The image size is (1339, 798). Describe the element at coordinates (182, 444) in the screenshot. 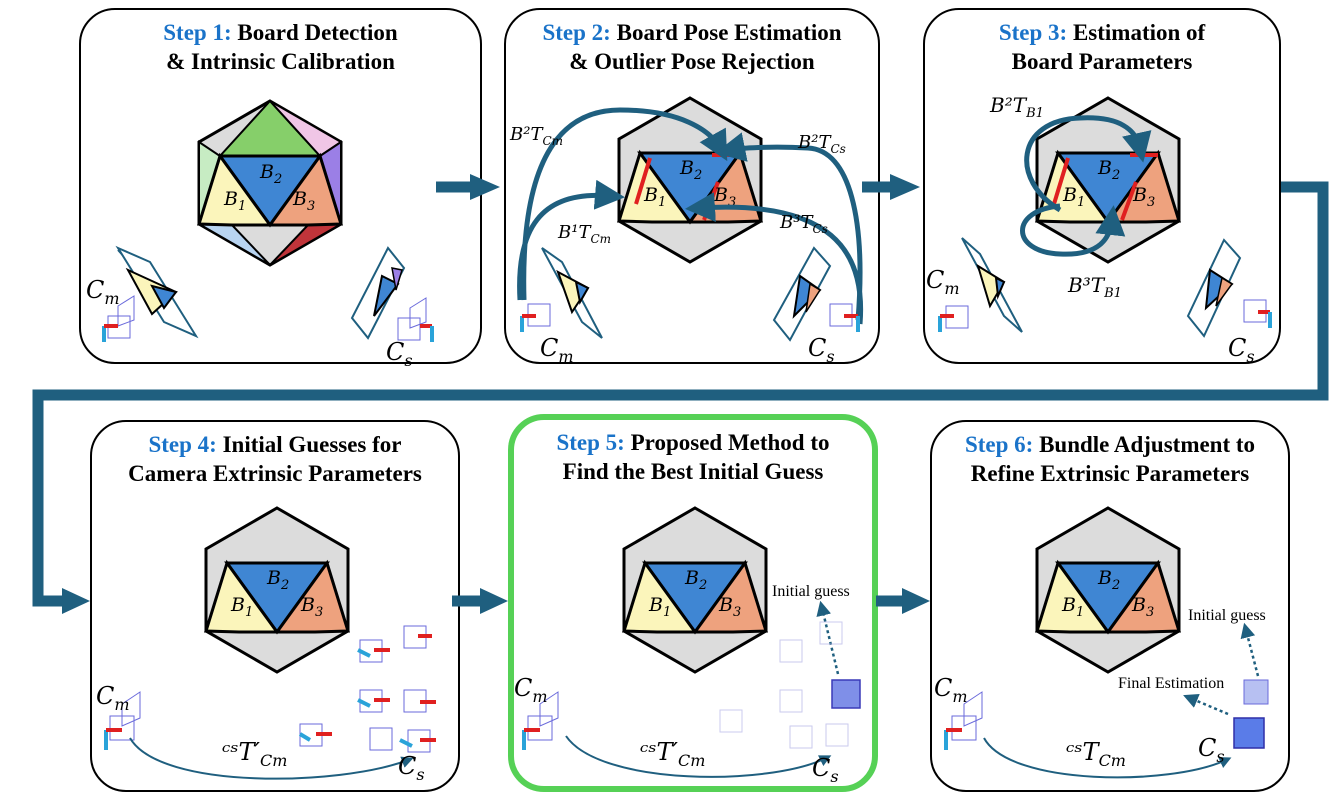

I see `step-number: Step 4:` at that location.